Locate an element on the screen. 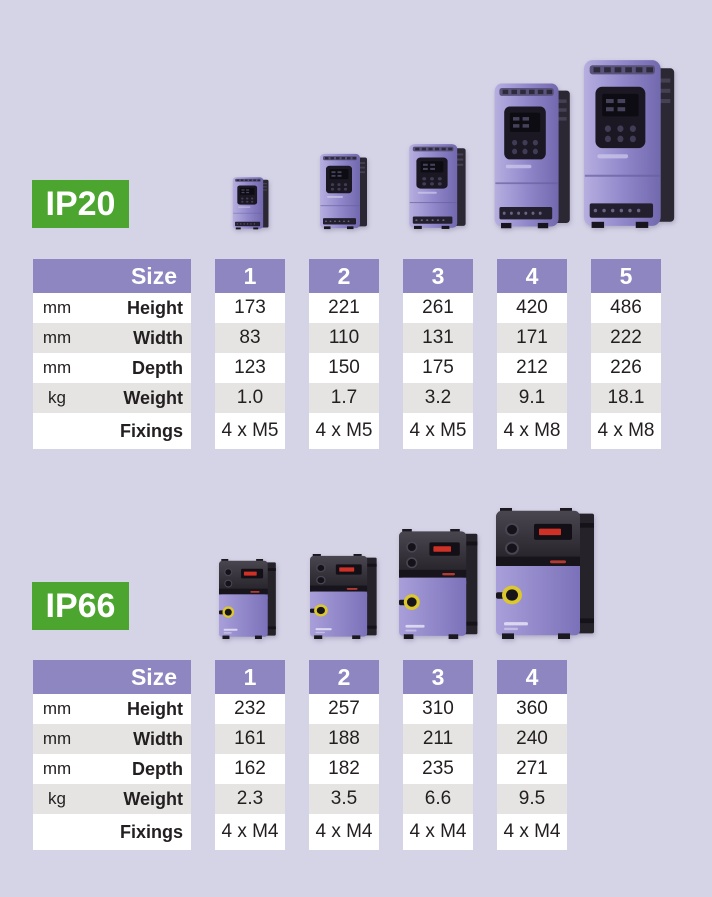 This screenshot has width=712, height=897. ip20-width-size-5-value: 222 is located at coordinates (626, 338).